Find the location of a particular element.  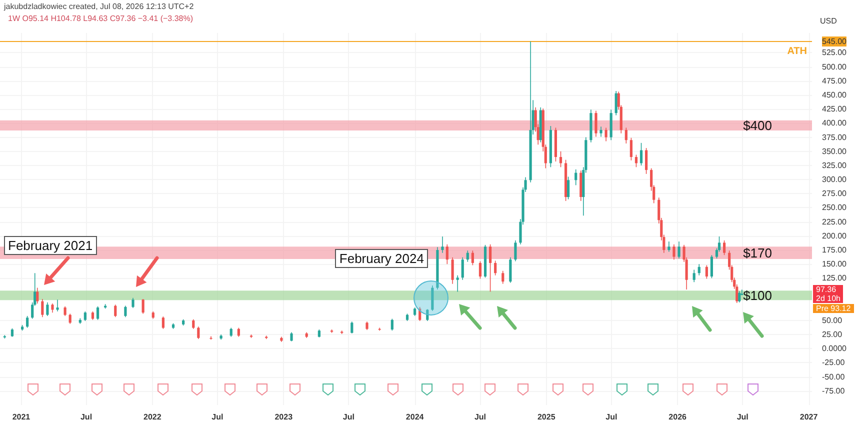

y-tick-label: 275.00 is located at coordinates (835, 193).